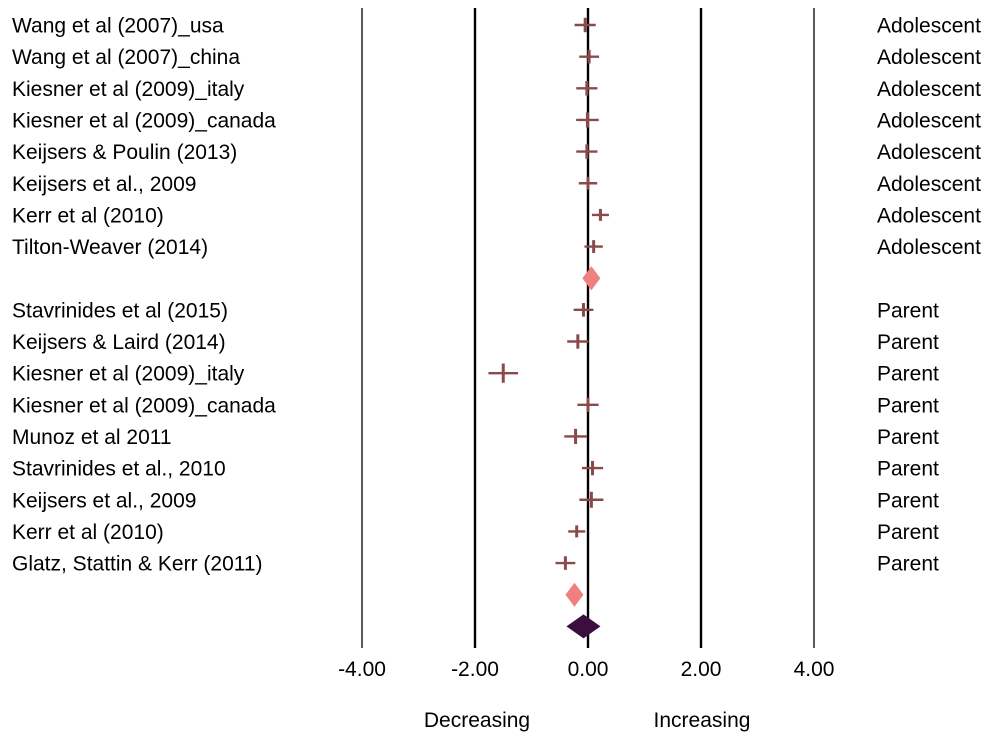  Describe the element at coordinates (120, 310) in the screenshot. I see `study-label: Stavrinides et al (2015)` at that location.